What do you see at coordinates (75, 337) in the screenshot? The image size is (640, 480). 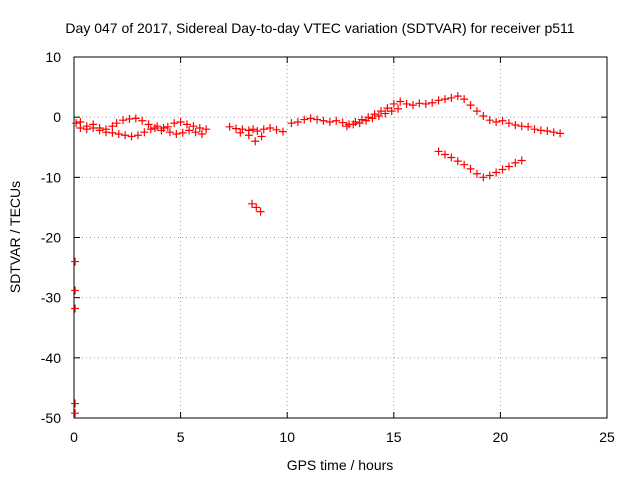 I see `series-left-axis-outliers` at bounding box center [75, 337].